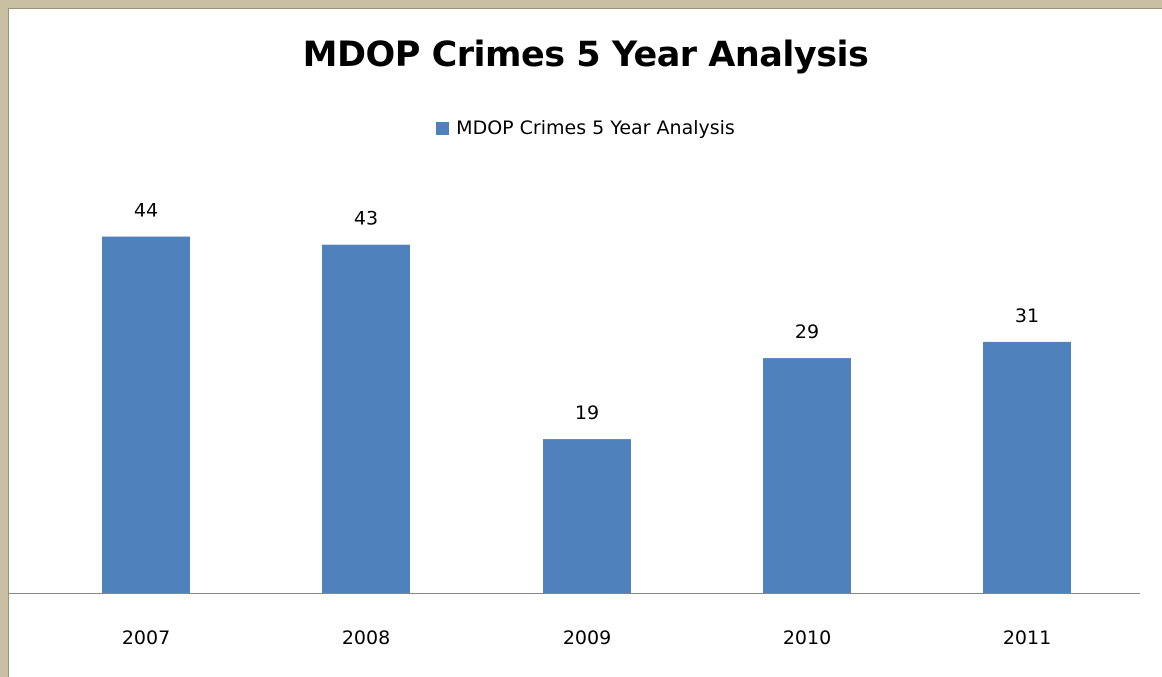  I want to click on bar-2010, so click(807, 475).